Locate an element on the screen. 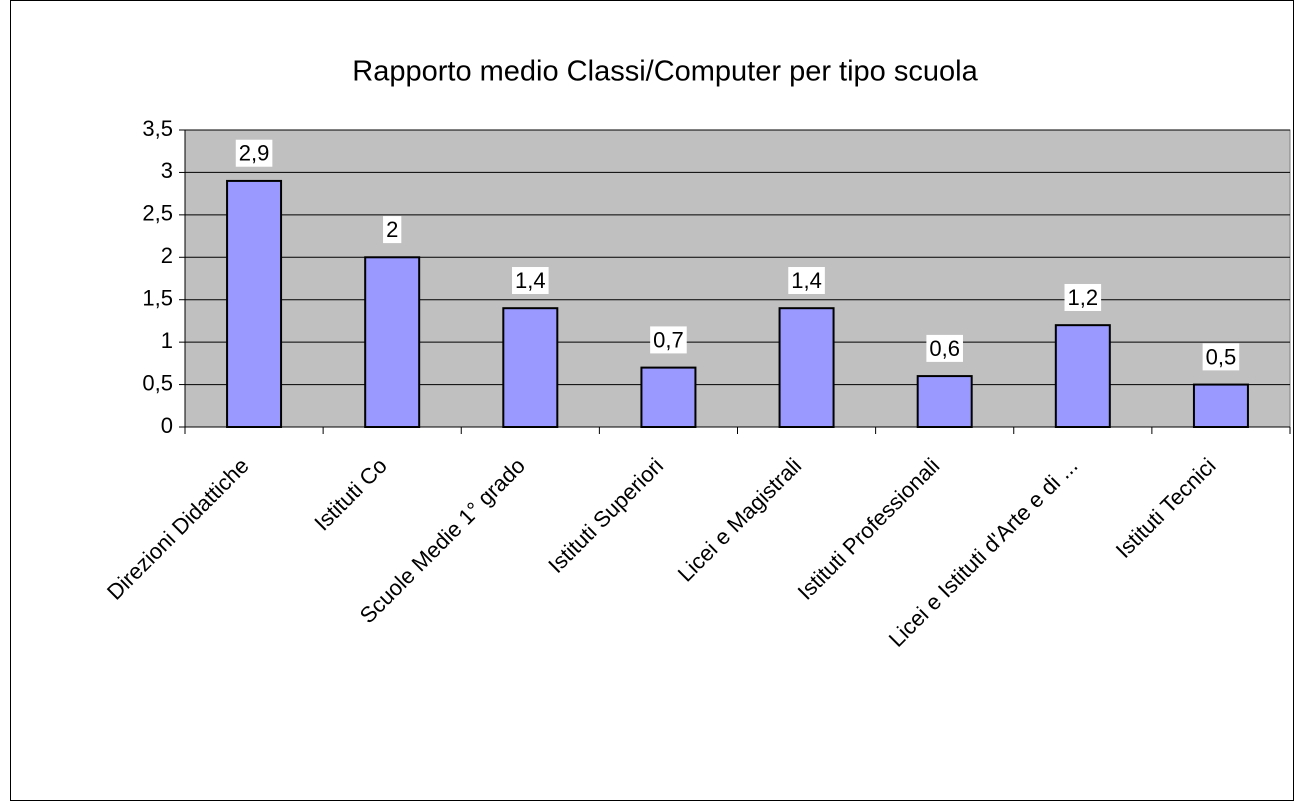  data-label: 0,6 is located at coordinates (944, 348).